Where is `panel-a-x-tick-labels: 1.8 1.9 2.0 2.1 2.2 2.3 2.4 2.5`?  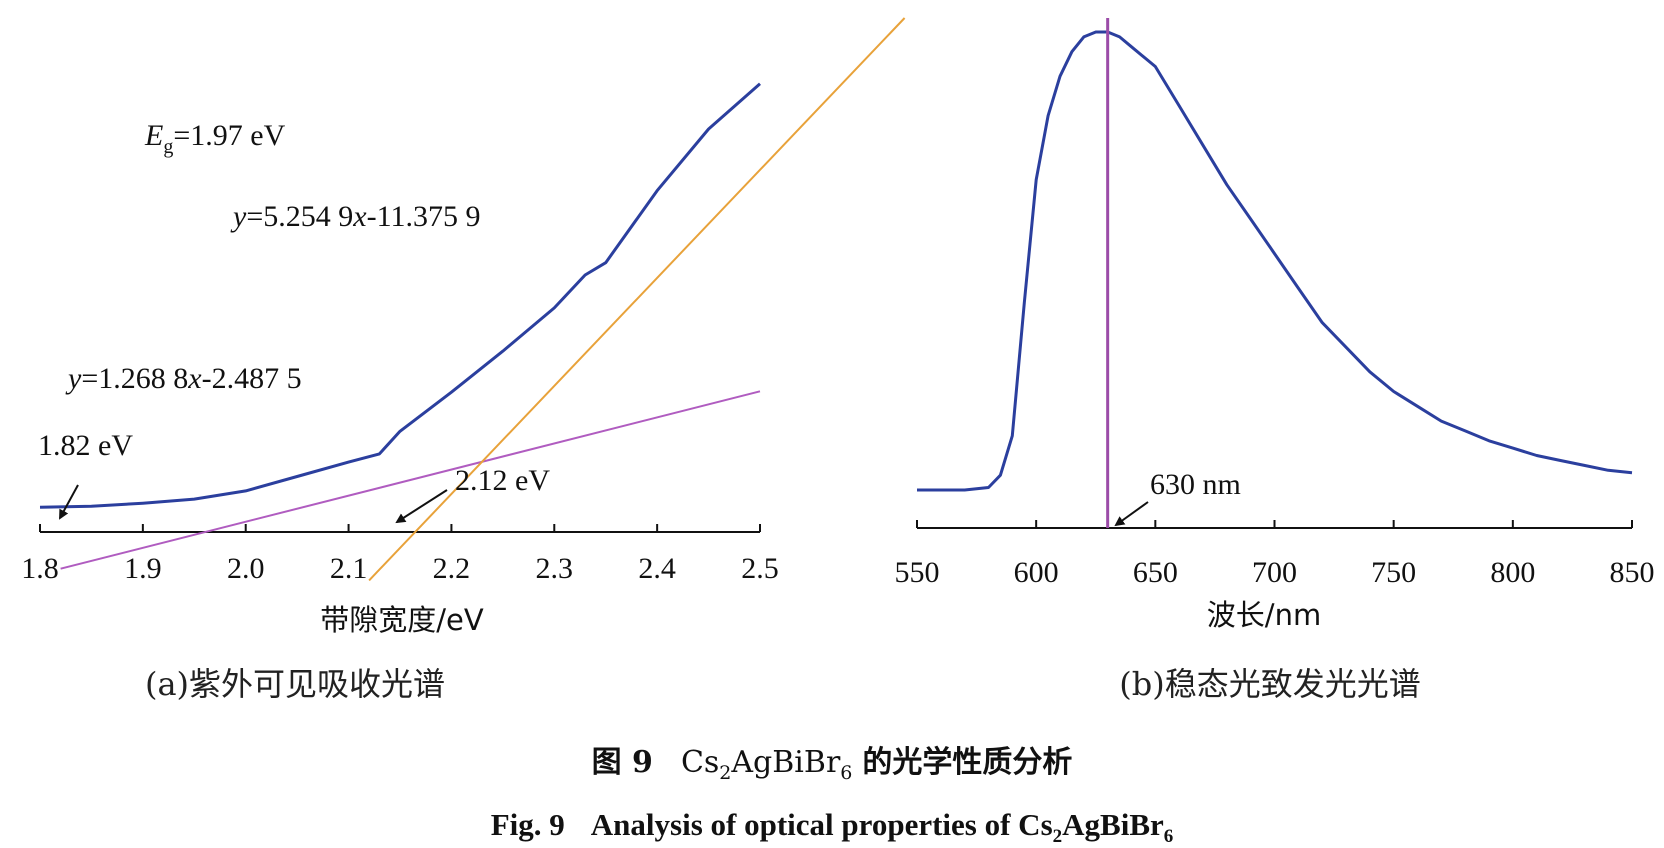 panel-a-x-tick-labels: 1.8 1.9 2.0 2.1 2.2 2.3 2.4 2.5 is located at coordinates (400, 568).